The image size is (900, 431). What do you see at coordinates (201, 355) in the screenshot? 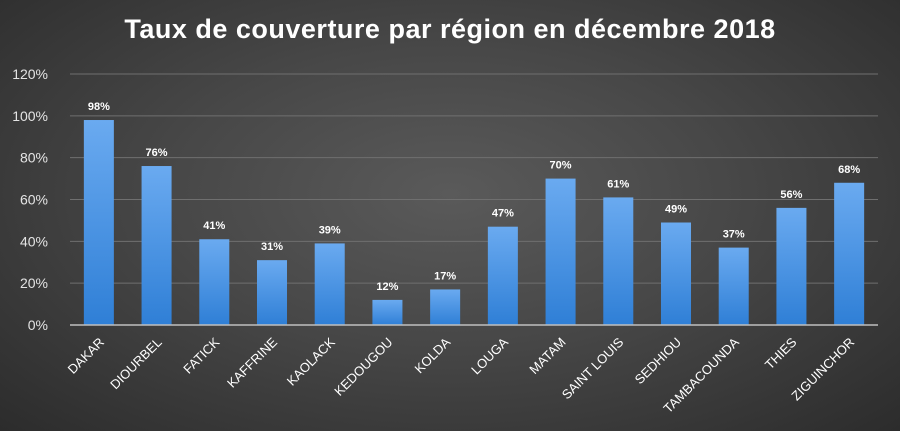
I see `category-label: FATICK` at bounding box center [201, 355].